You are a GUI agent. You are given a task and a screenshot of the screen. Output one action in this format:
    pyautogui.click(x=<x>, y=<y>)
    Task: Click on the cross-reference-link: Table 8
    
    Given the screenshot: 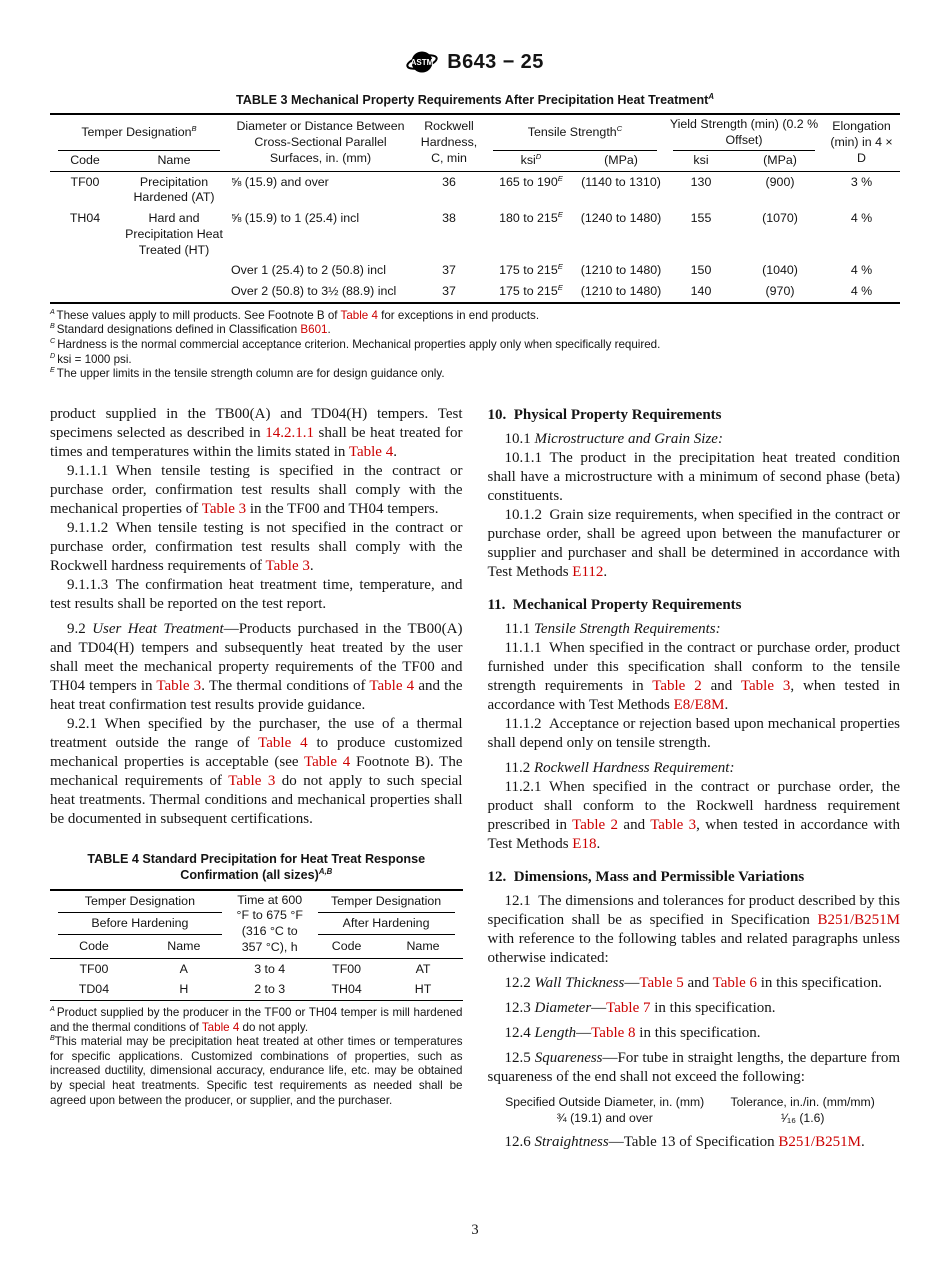 What is the action you would take?
    pyautogui.click(x=613, y=1032)
    